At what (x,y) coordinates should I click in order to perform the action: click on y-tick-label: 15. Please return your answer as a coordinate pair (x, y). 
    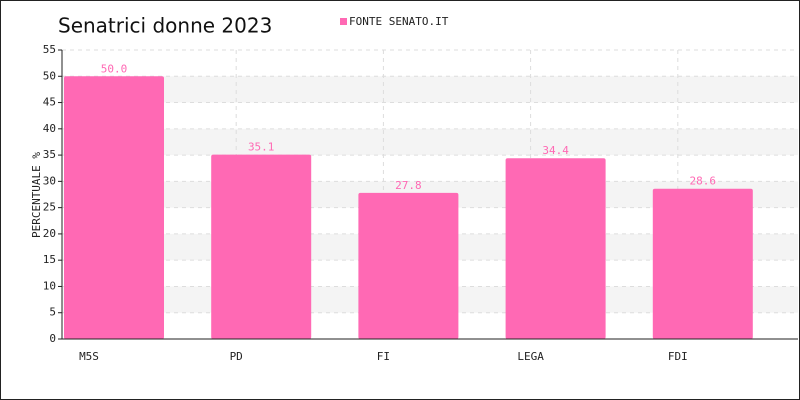
    Looking at the image, I should click on (49, 259).